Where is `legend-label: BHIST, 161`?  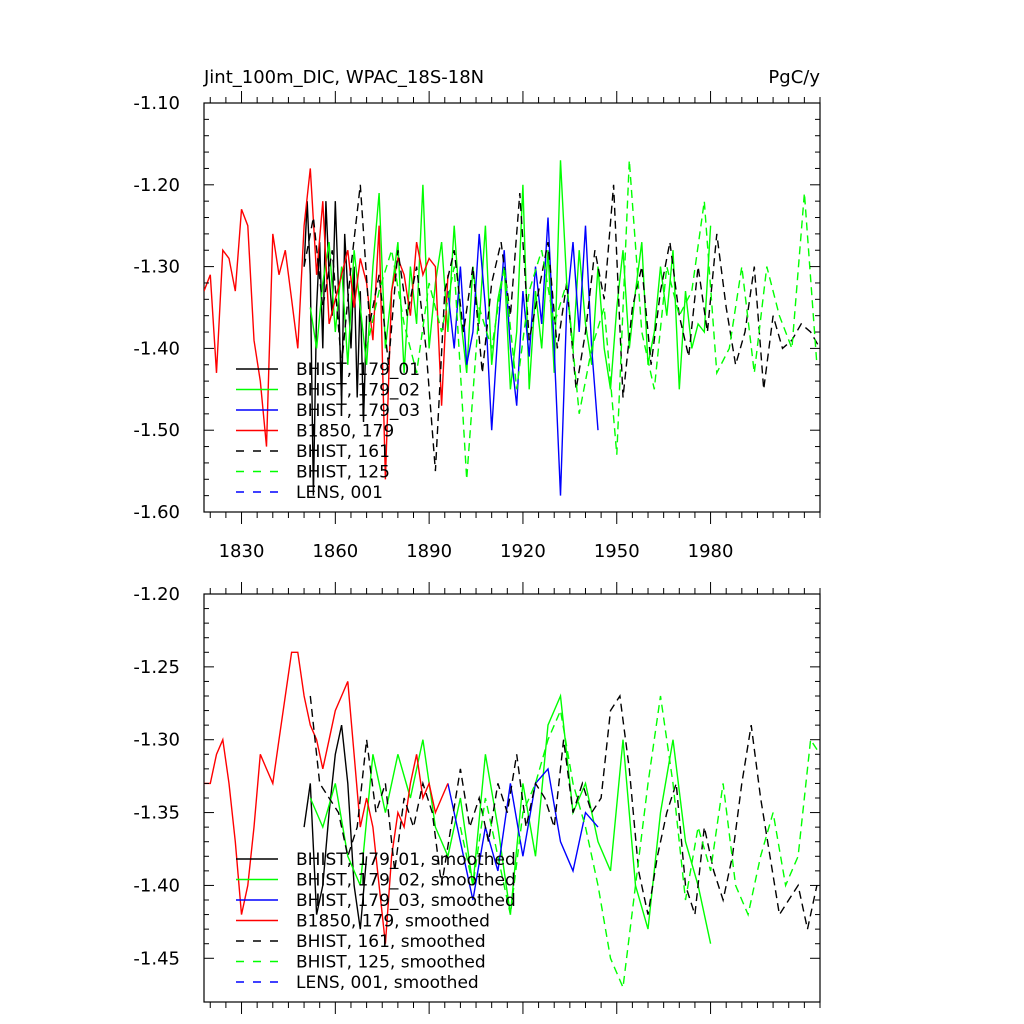 legend-label: BHIST, 161 is located at coordinates (343, 452).